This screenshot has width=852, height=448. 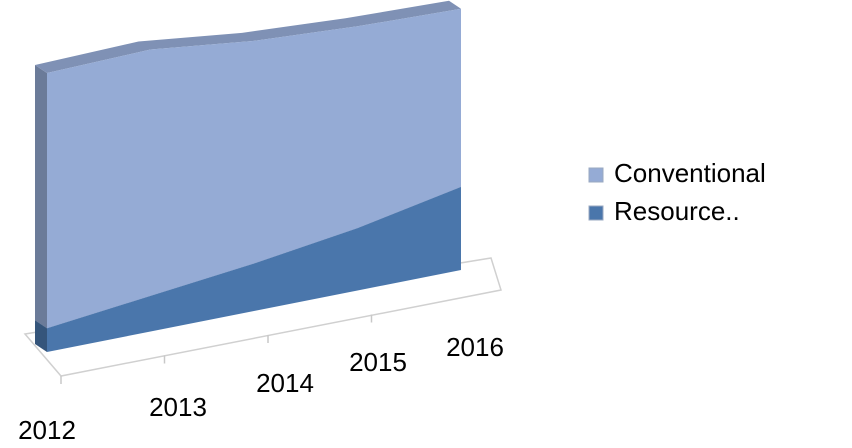 I want to click on x-tick-label: 2012, so click(x=47, y=430).